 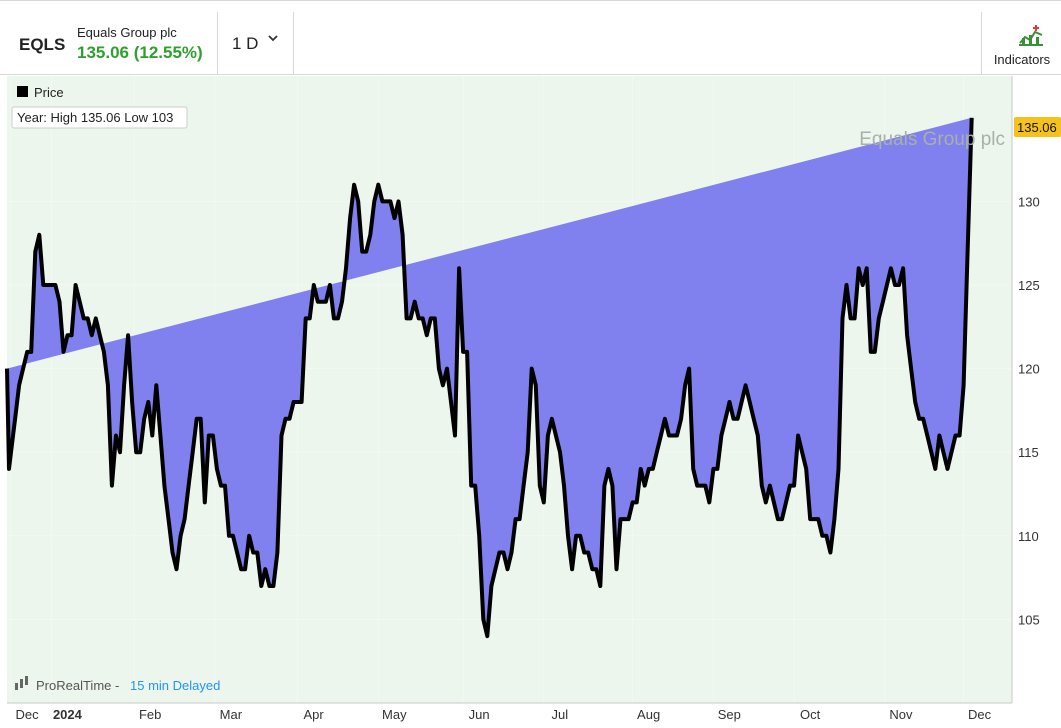 What do you see at coordinates (1028, 452) in the screenshot?
I see `y-tick-label: 115` at bounding box center [1028, 452].